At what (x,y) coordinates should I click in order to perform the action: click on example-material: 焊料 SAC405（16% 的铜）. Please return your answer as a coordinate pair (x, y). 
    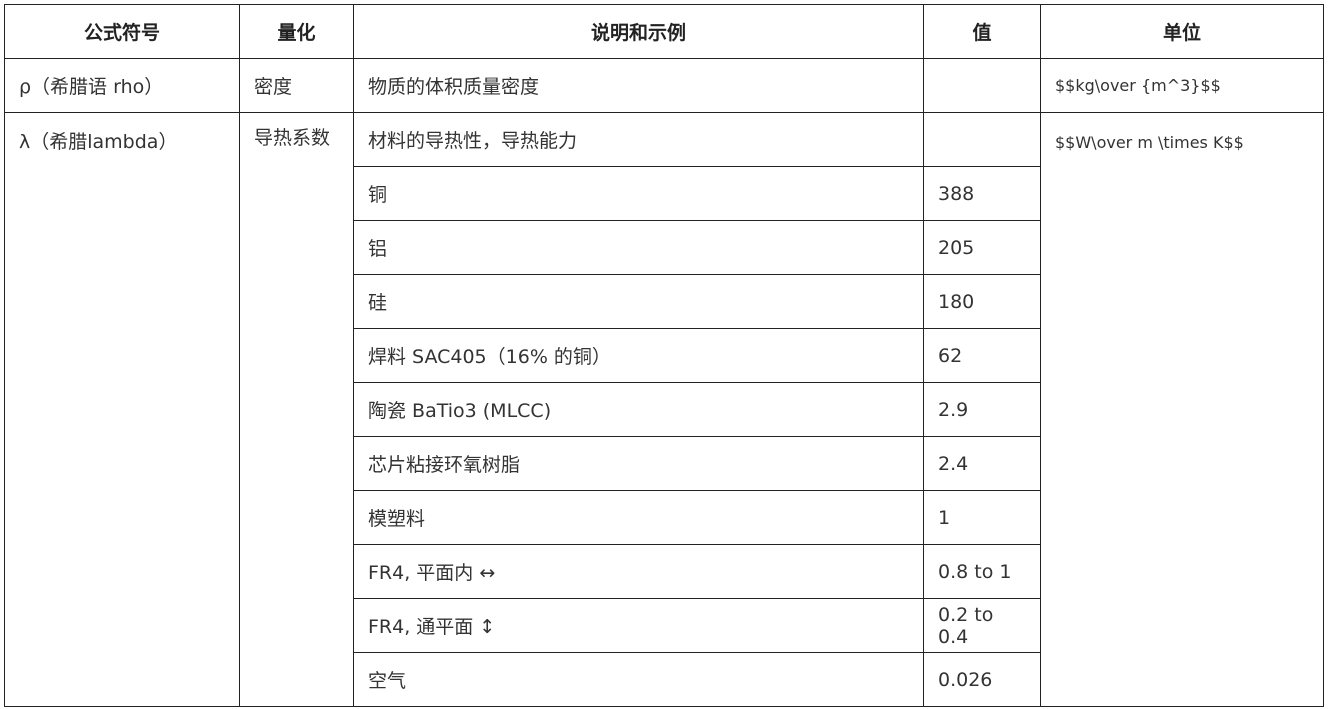
    Looking at the image, I should click on (638, 355).